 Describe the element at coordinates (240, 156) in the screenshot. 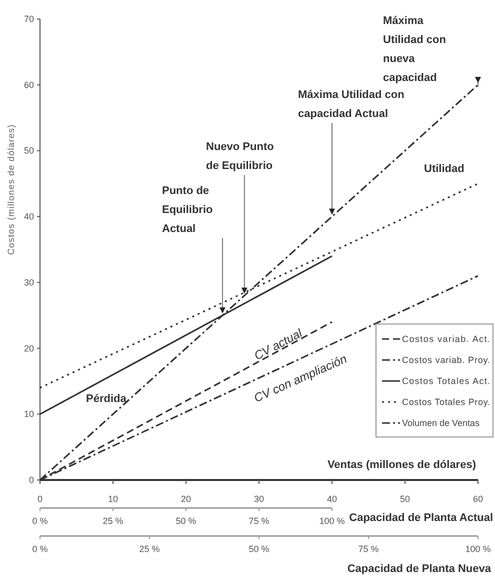

I see `annotation: Nuevo Punto de Equilibrio` at that location.